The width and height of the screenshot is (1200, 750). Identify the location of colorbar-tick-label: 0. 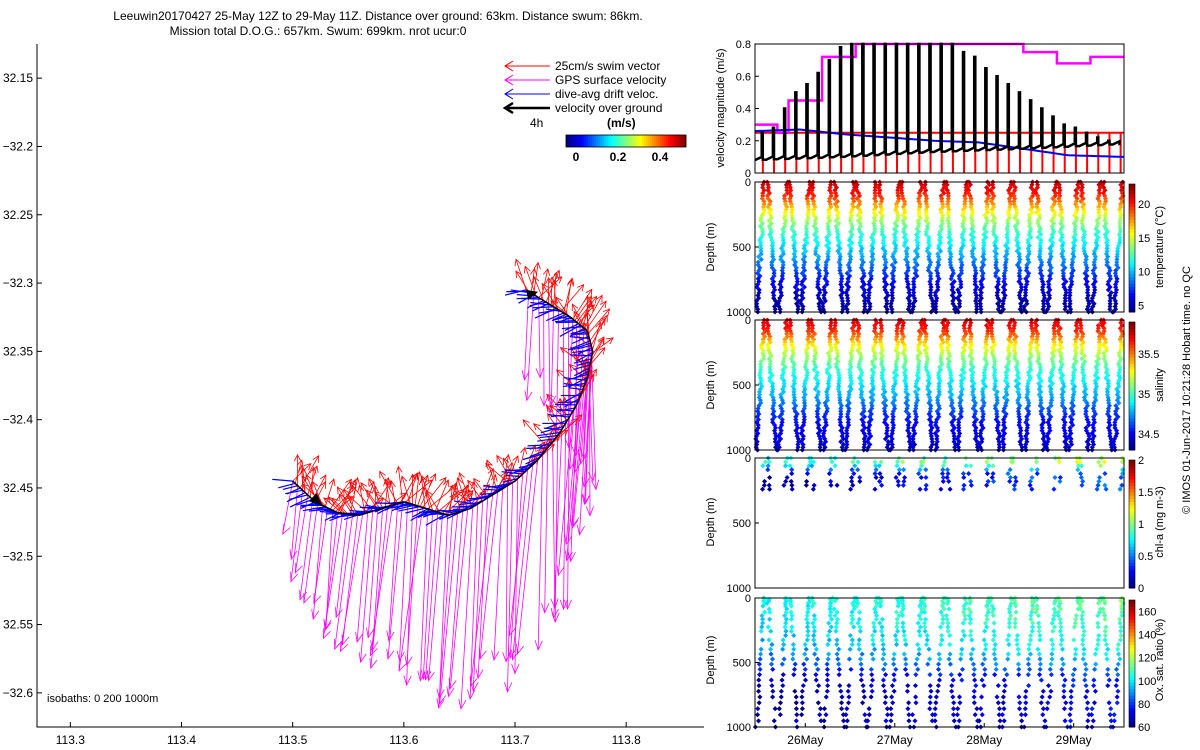
(1141, 589).